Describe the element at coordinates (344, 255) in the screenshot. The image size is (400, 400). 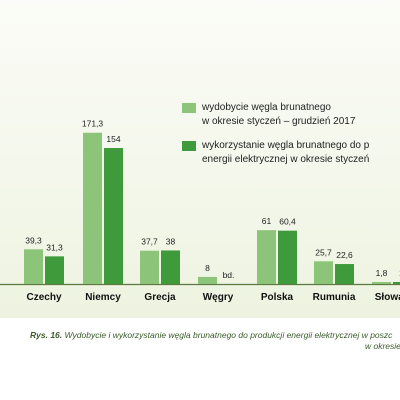
I see `data-label-usage-6: 22,6` at that location.